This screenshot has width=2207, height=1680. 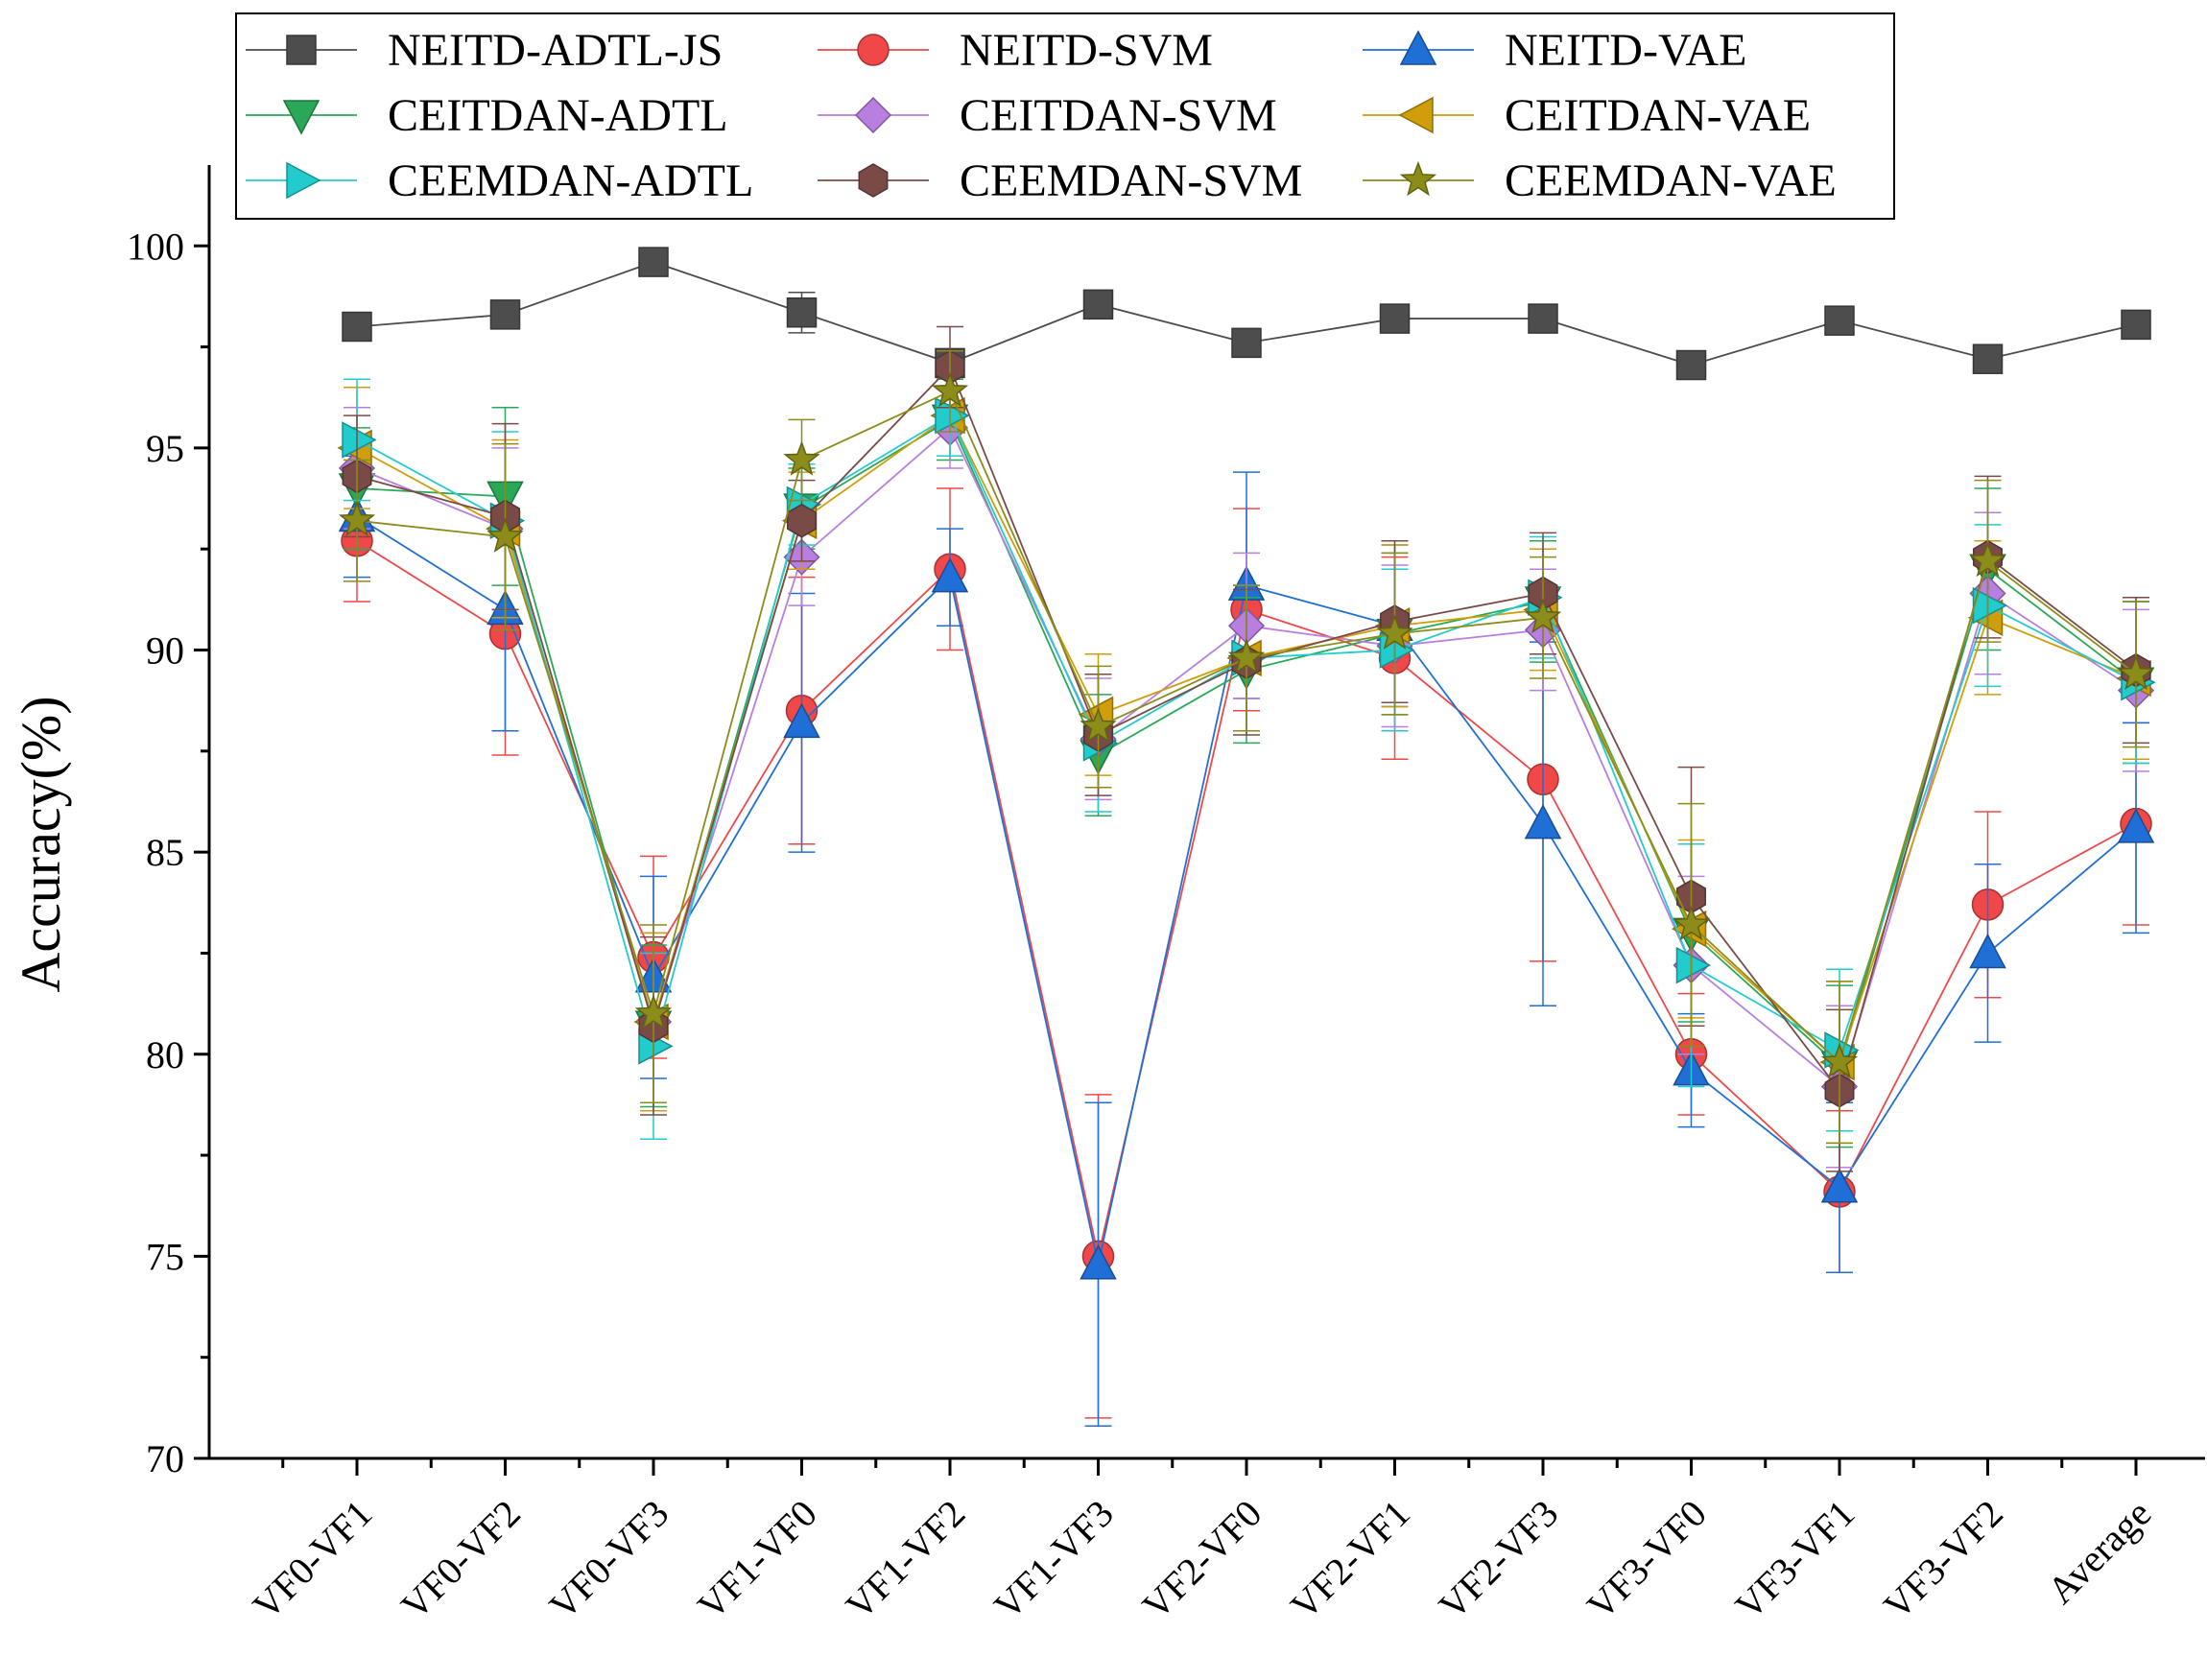 What do you see at coordinates (555, 50) in the screenshot?
I see `legend-label: NEITD-ADTL-JS` at bounding box center [555, 50].